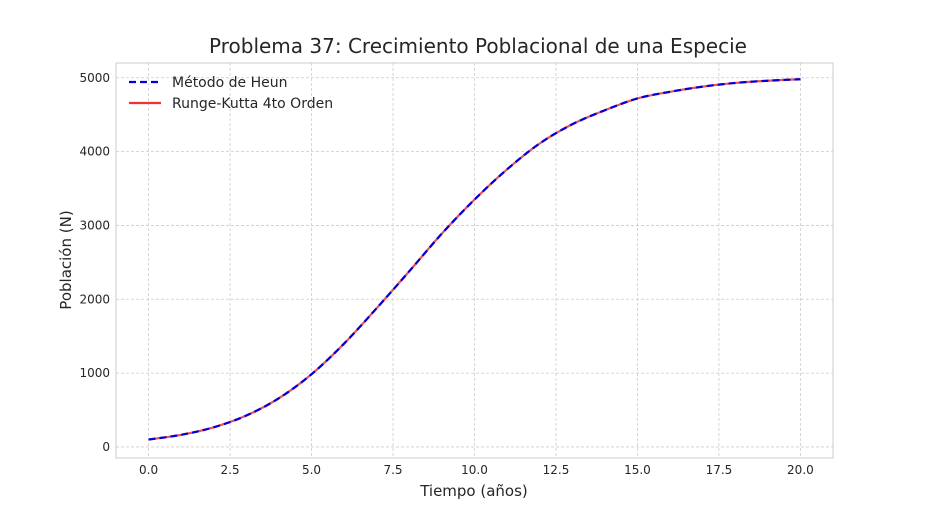 This screenshot has height=515, width=925. I want to click on x-tick-label: 15.0, so click(637, 470).